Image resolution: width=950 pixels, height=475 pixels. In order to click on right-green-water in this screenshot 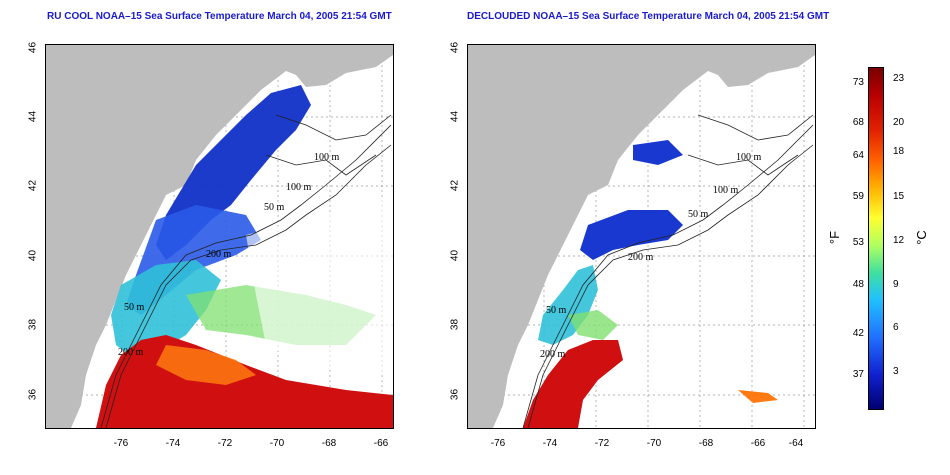, I will do `click(593, 325)`.